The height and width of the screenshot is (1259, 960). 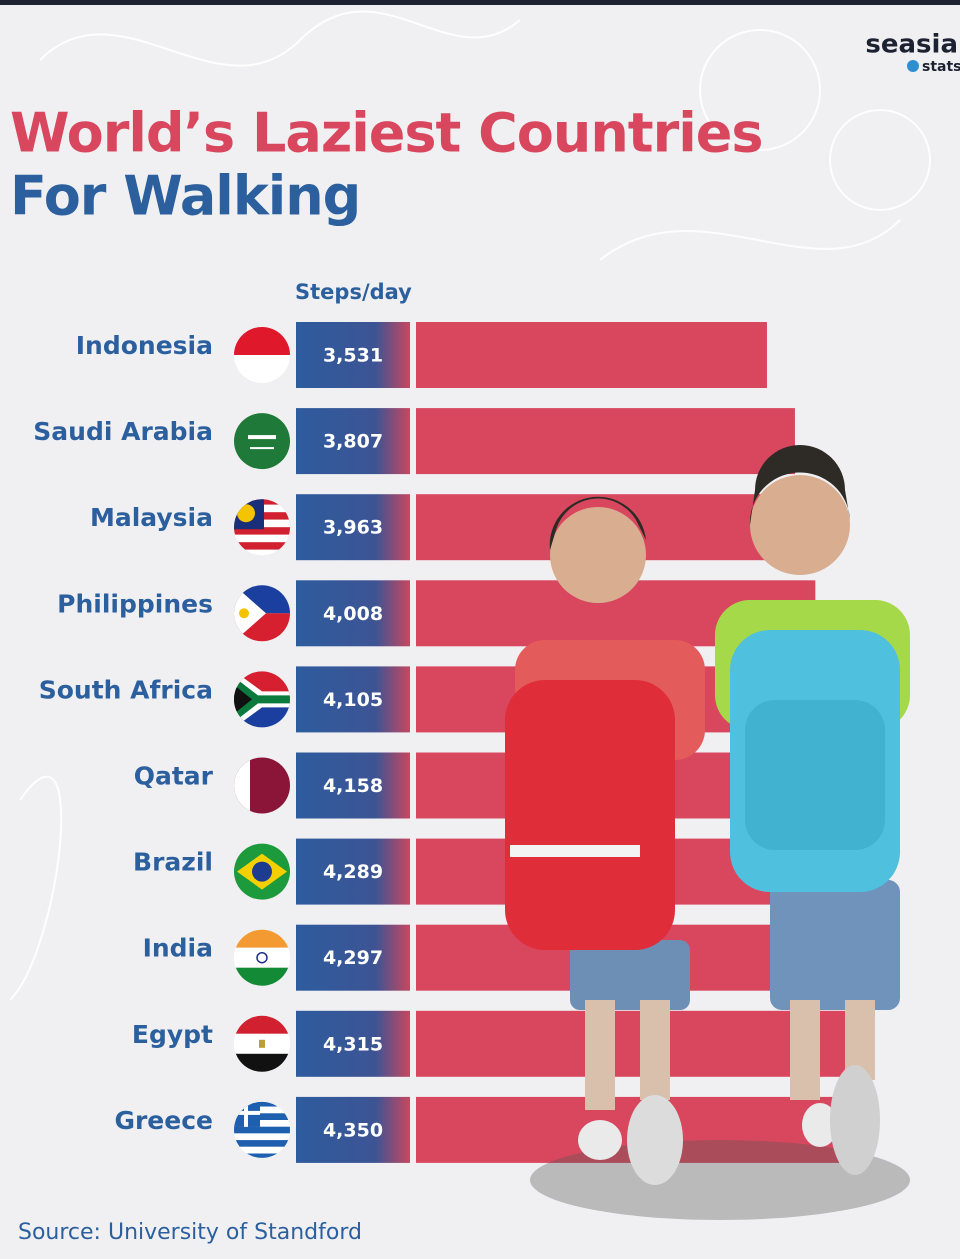 I want to click on category-label: Brazil, so click(x=173, y=862).